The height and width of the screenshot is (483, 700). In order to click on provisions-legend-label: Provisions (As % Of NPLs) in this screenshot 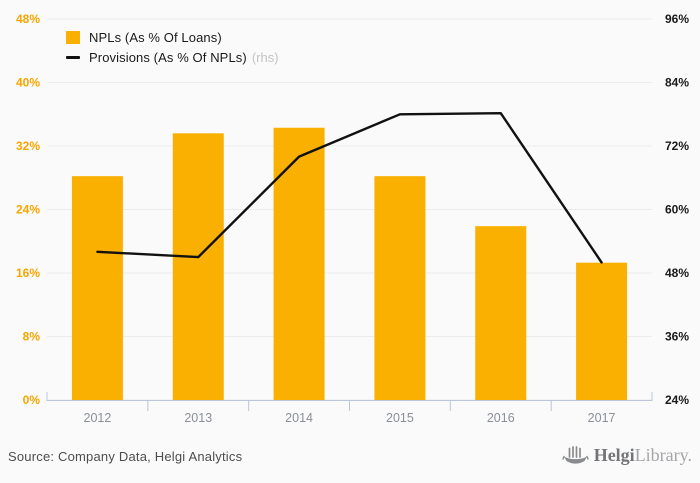, I will do `click(168, 57)`.